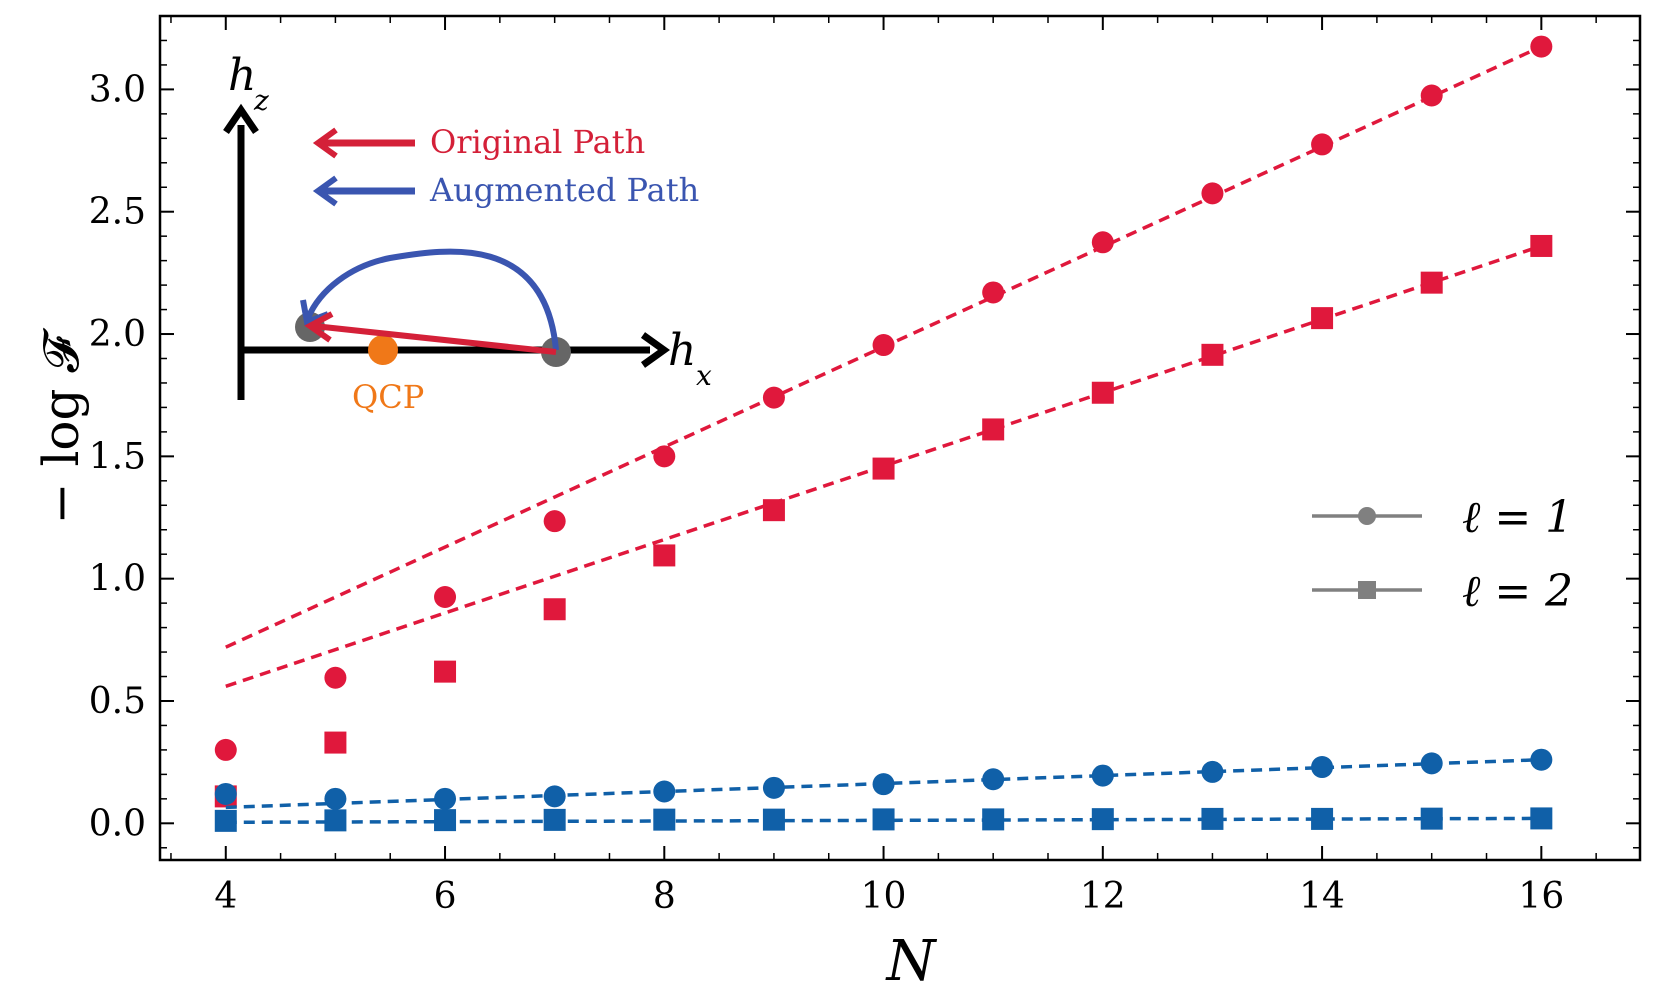 The width and height of the screenshot is (1661, 1002). What do you see at coordinates (993, 779) in the screenshot?
I see `point-series-2-n11` at bounding box center [993, 779].